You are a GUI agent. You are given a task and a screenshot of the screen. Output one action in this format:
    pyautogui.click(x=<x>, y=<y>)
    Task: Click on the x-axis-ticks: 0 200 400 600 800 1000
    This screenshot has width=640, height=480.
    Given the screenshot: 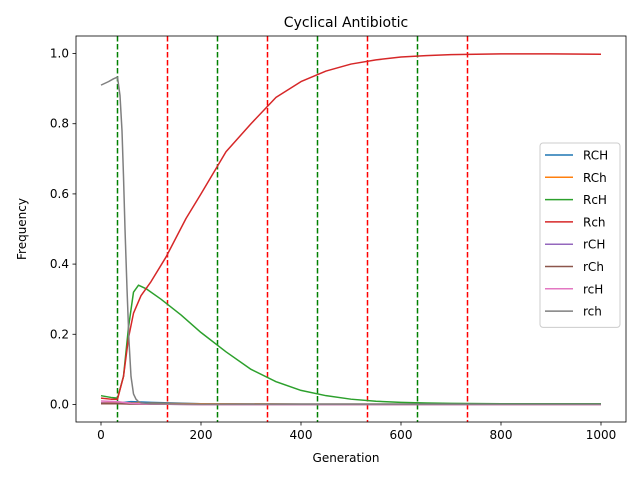 What is the action you would take?
    pyautogui.click(x=356, y=432)
    